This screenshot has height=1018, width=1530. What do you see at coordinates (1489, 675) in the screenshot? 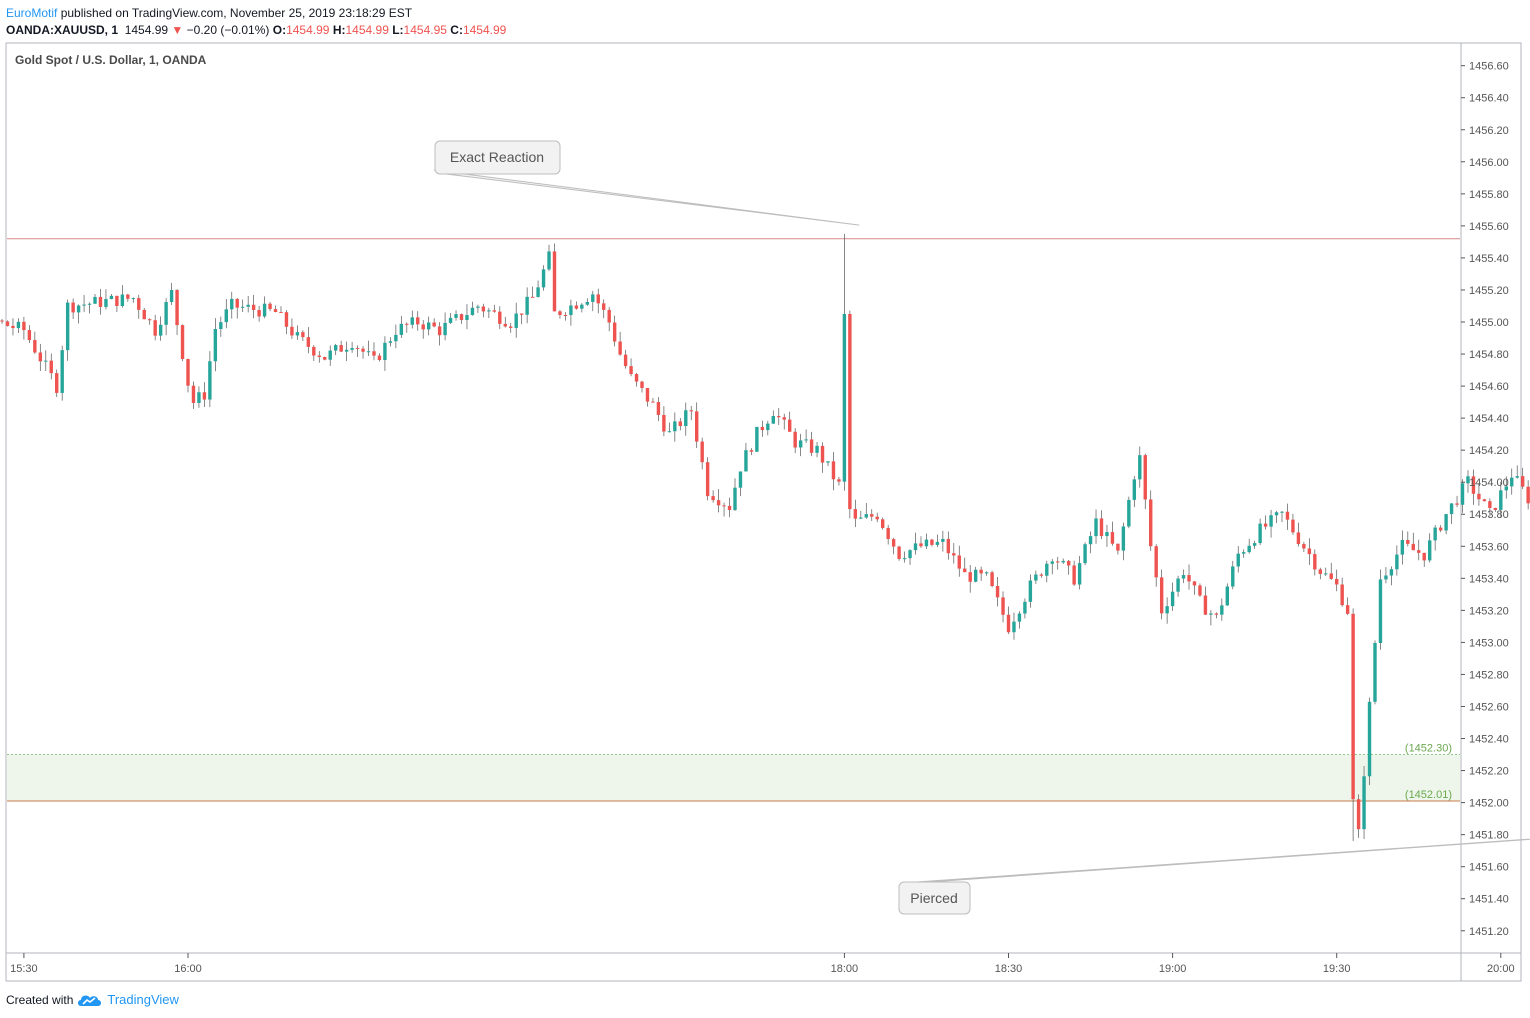
I see `price-tick-label: 1452.80` at bounding box center [1489, 675].